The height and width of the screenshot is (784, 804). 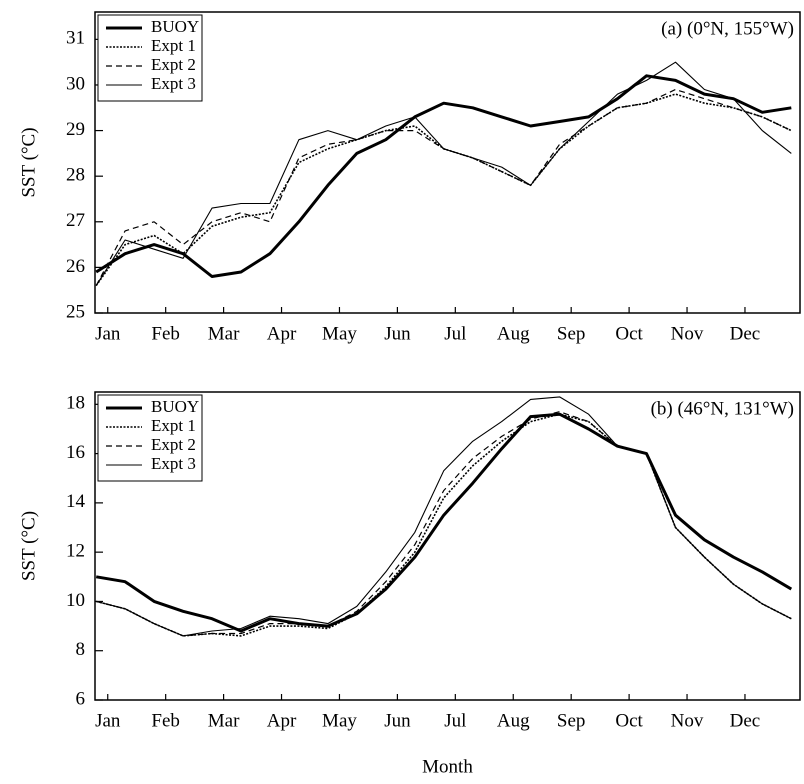 I want to click on y-tick-label: 16, so click(x=75, y=452).